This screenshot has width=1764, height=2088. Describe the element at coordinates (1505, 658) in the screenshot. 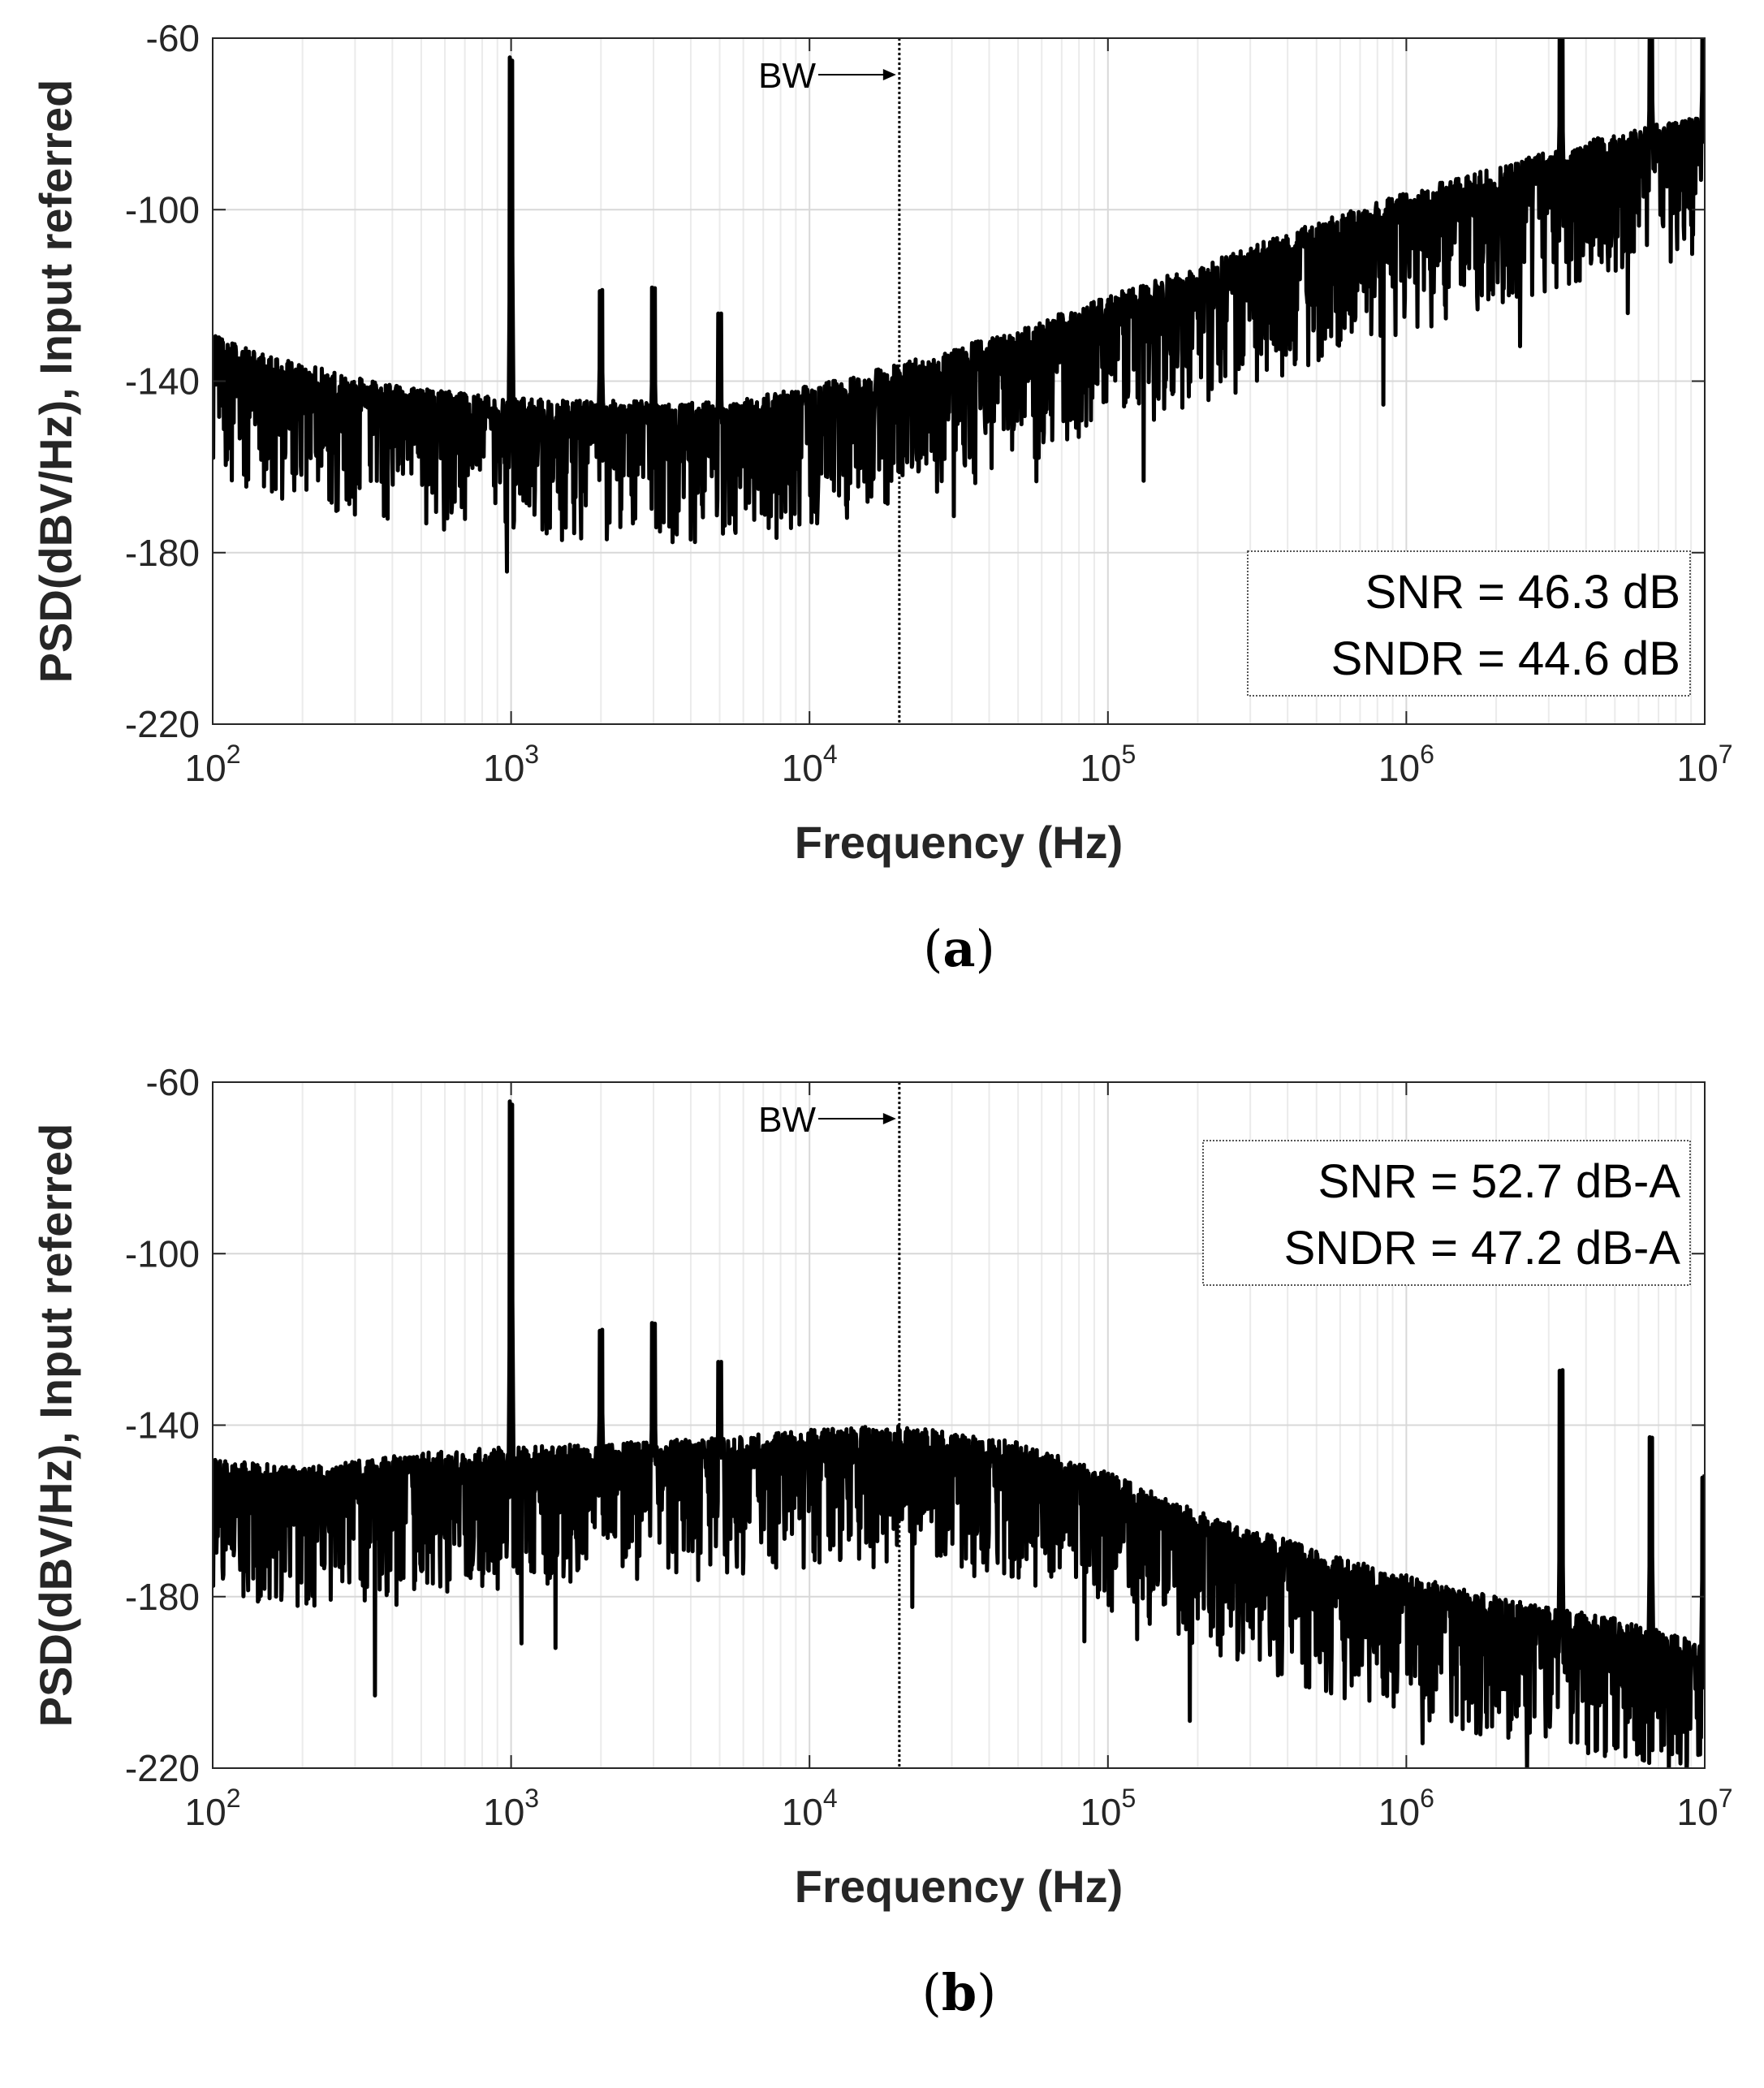

I see `sndr-value: SNDR = 44.6 dB` at that location.